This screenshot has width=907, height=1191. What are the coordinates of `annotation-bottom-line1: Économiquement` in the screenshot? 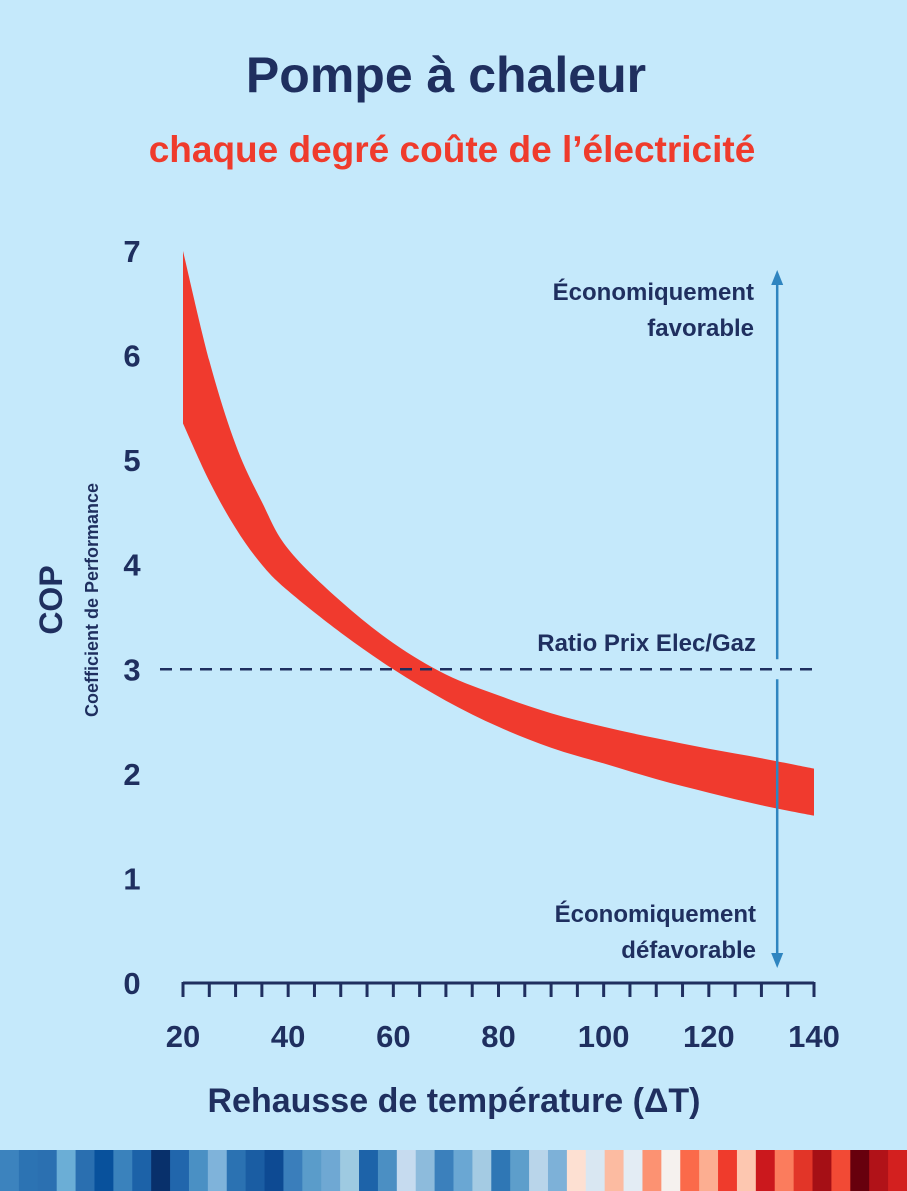 It's located at (655, 914).